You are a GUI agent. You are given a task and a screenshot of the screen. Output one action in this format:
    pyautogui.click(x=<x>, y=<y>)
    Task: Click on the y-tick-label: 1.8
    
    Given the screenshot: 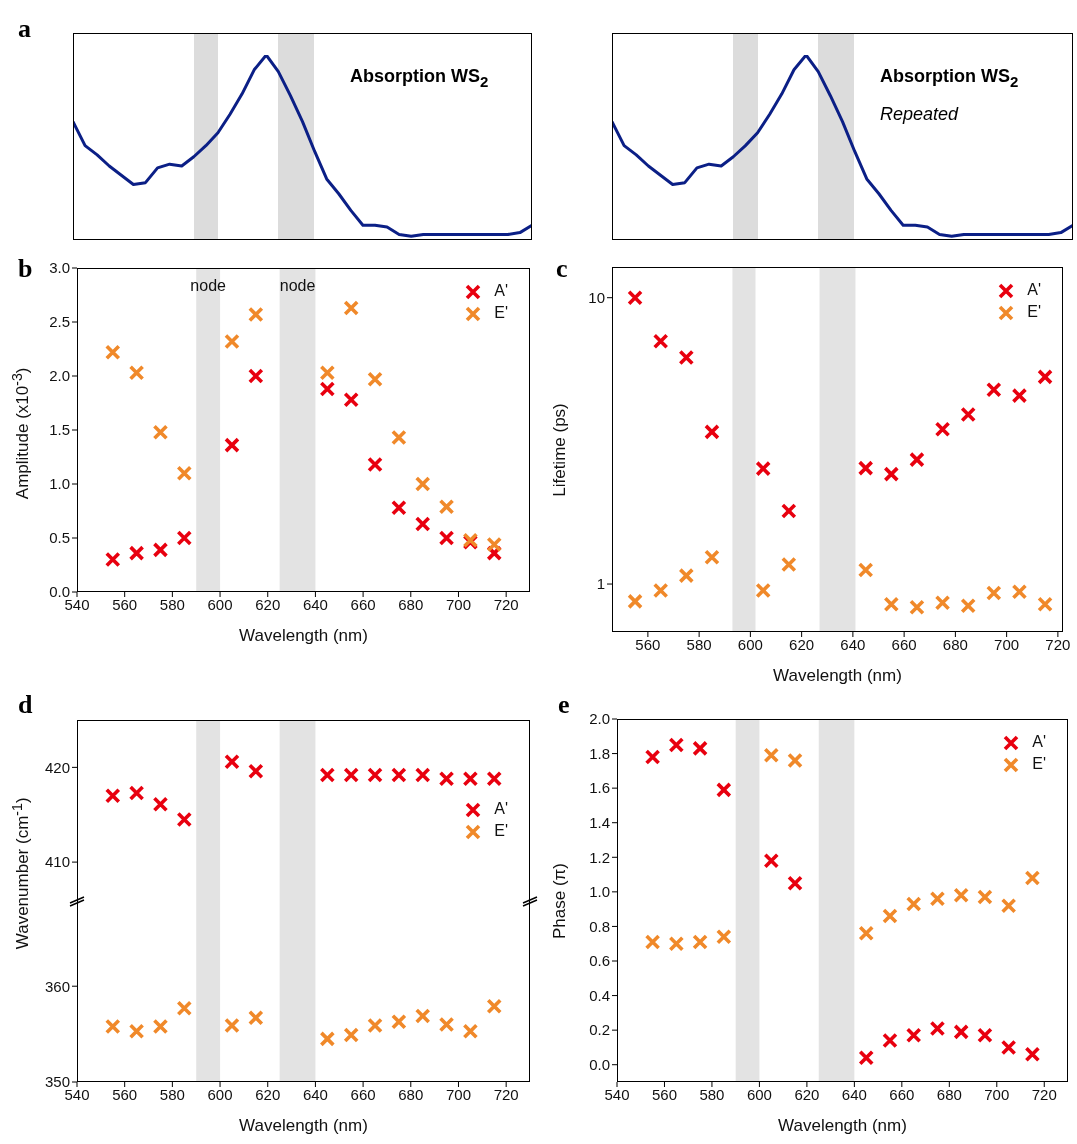 What is the action you would take?
    pyautogui.click(x=599, y=753)
    